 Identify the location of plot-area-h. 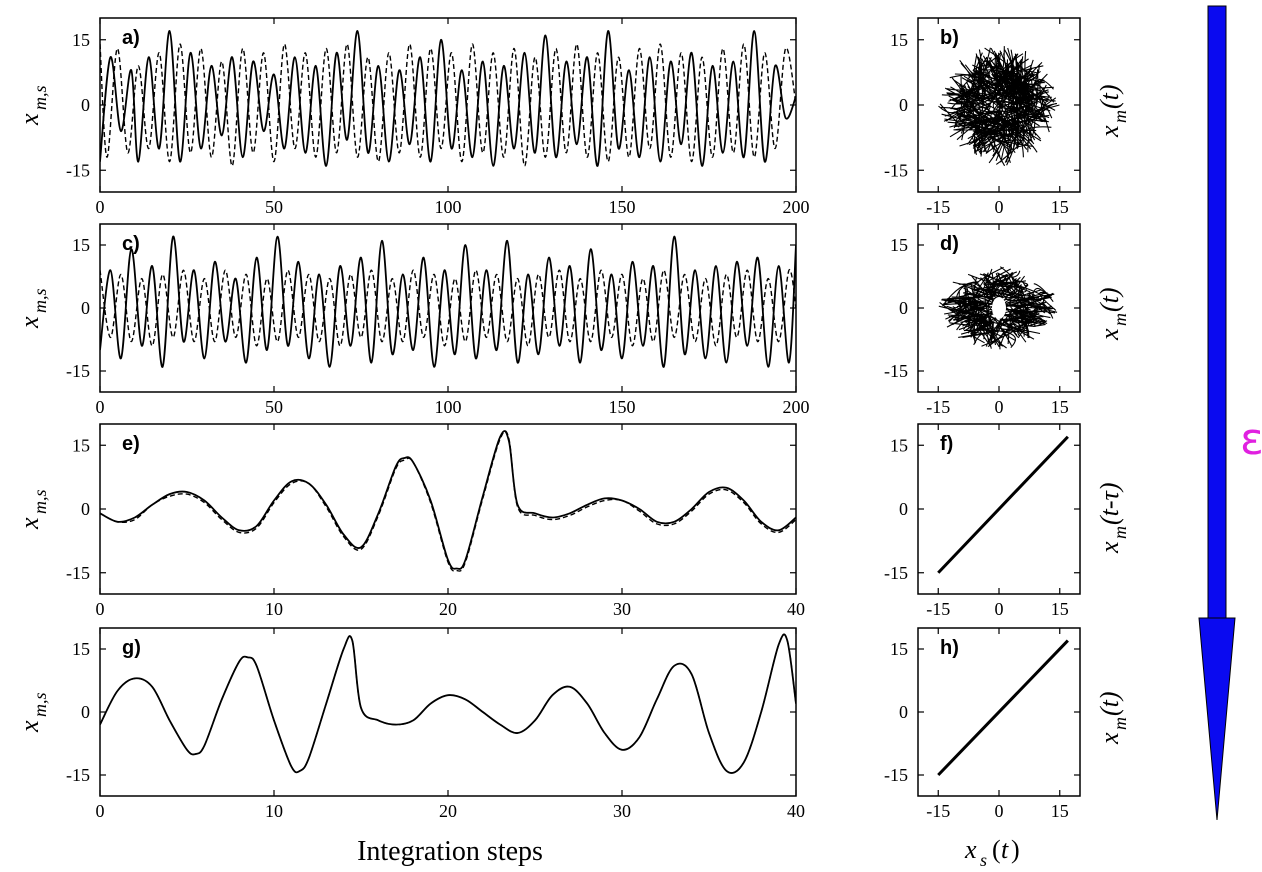
(1003, 708).